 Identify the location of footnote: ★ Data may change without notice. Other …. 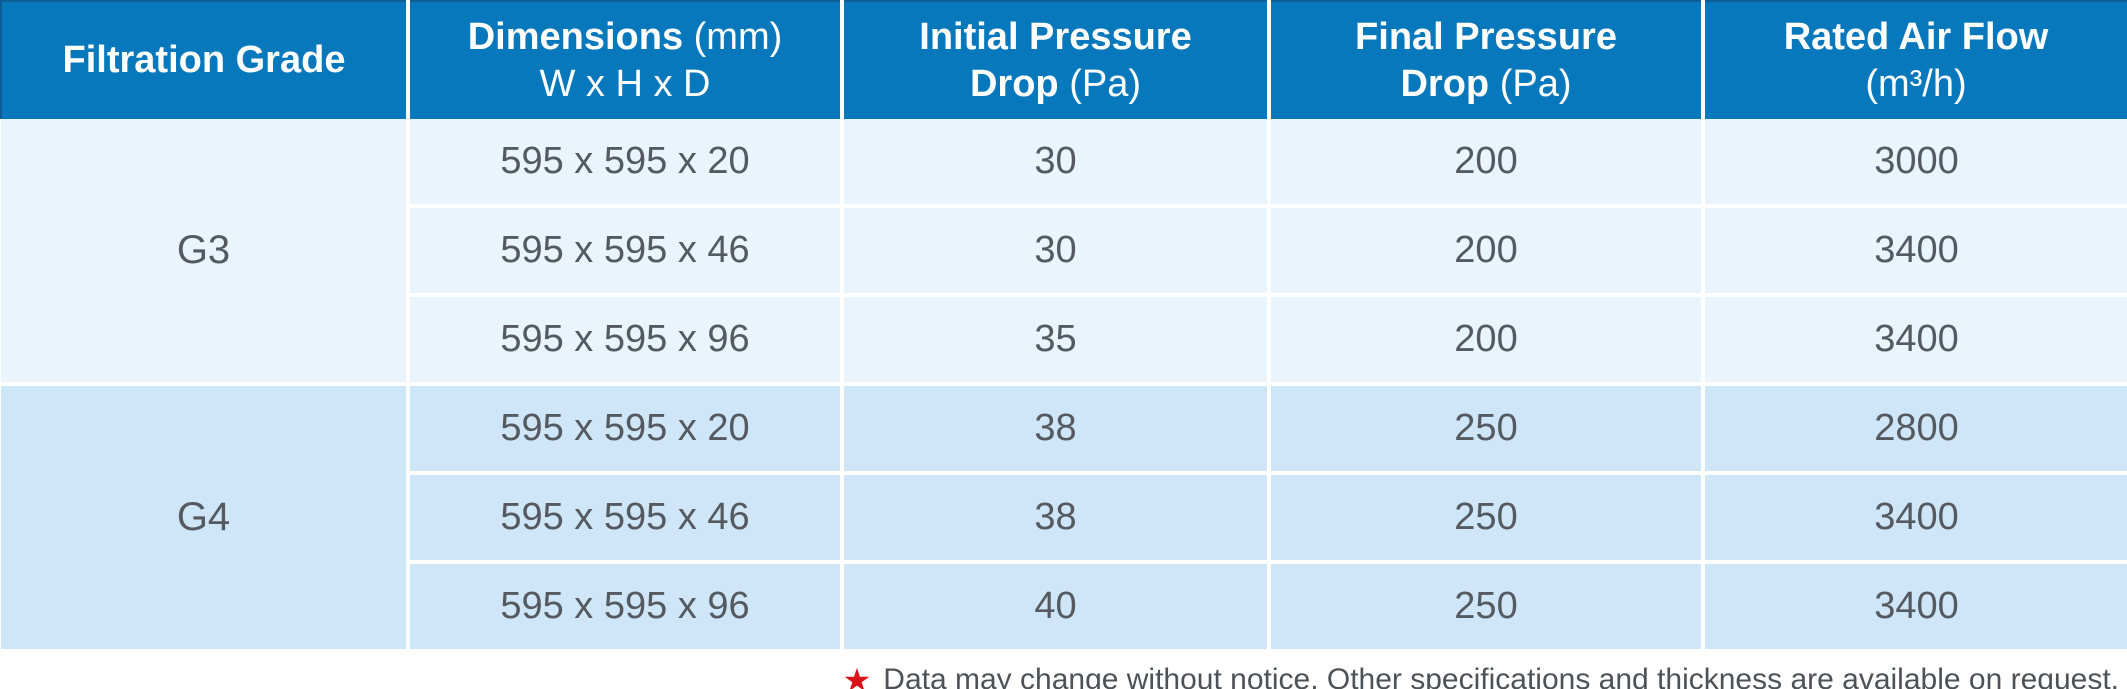
(1063, 669).